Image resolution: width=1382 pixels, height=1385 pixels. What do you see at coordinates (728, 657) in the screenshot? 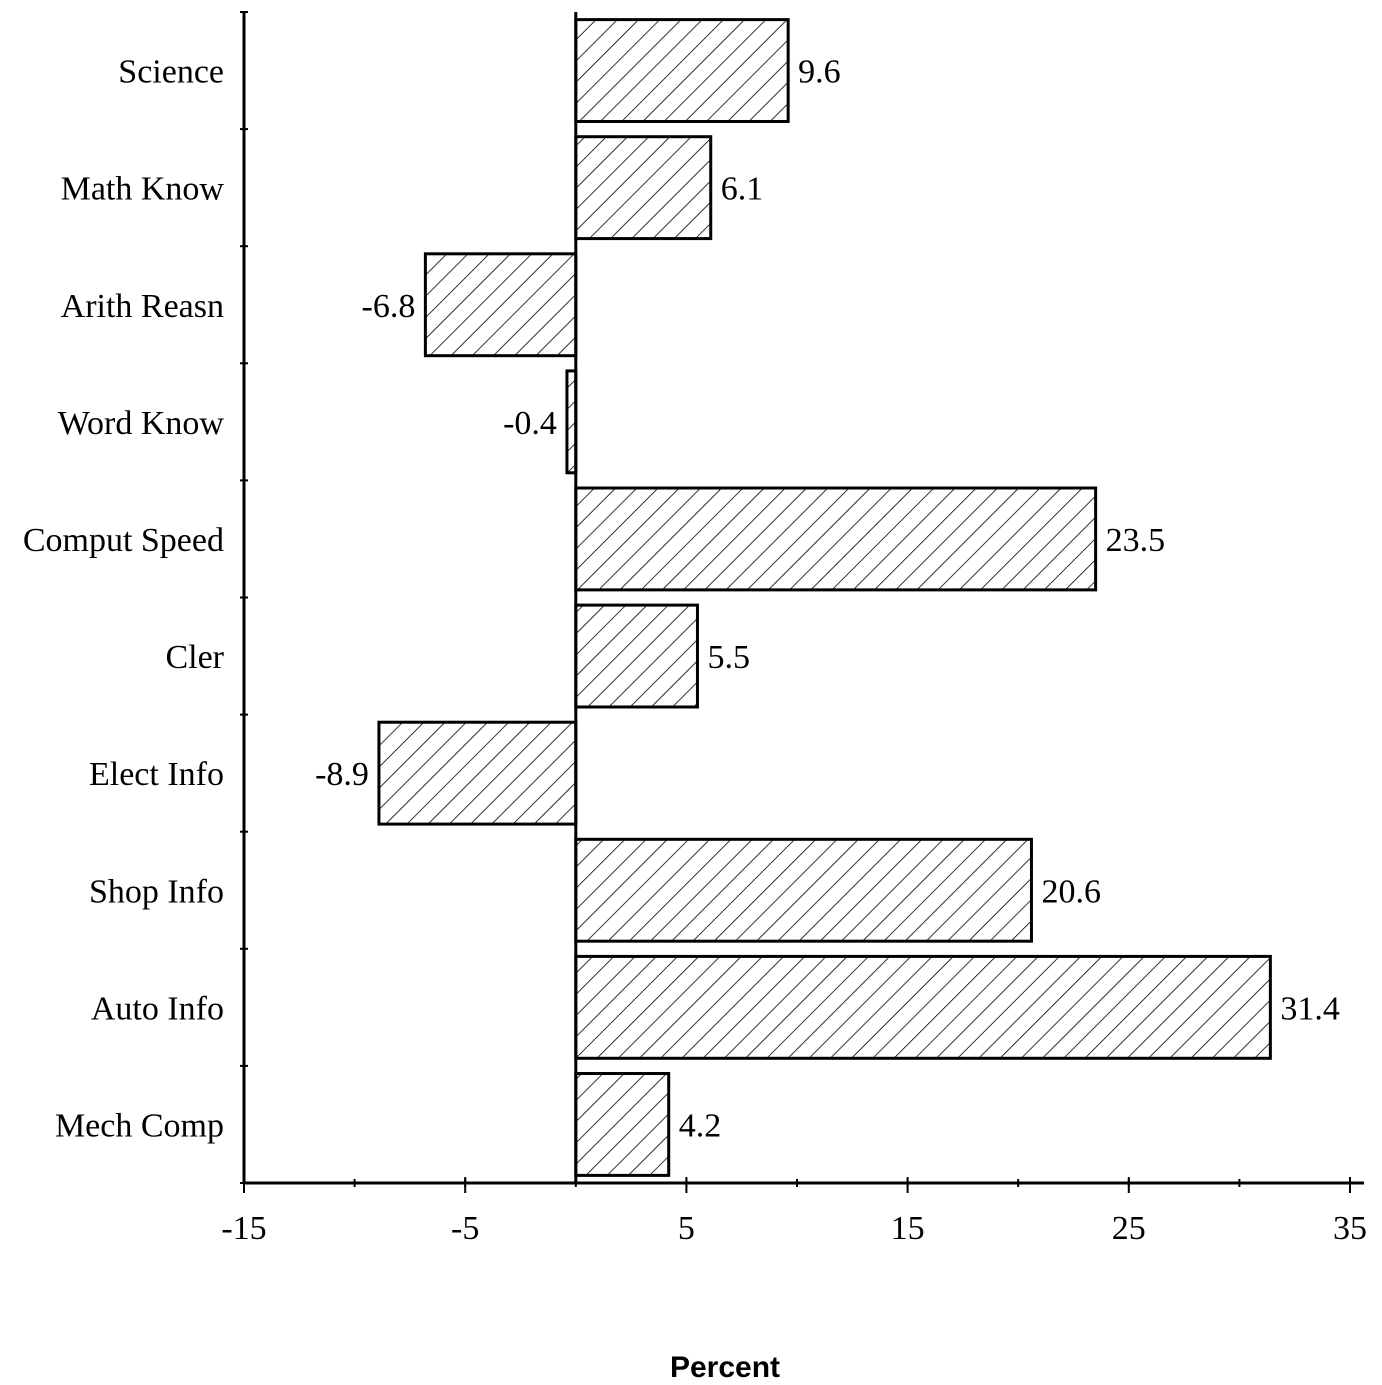
I see `value-label-5: 5.5` at bounding box center [728, 657].